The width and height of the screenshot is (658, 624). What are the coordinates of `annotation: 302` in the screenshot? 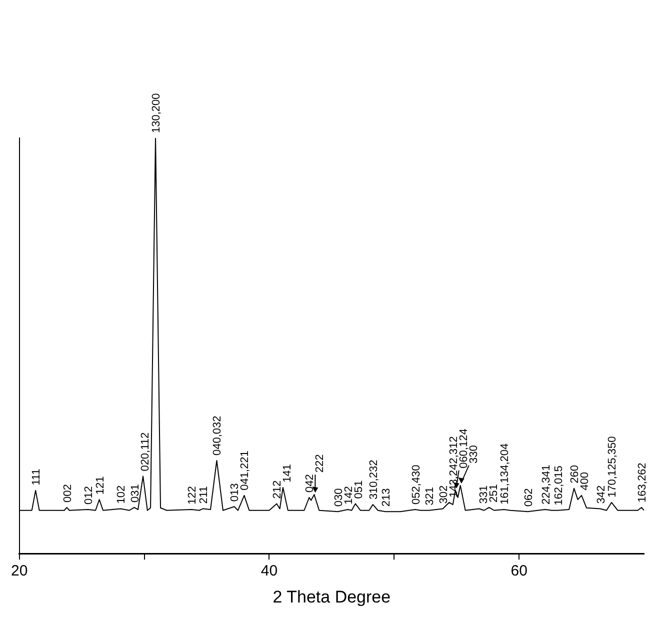 It's located at (444, 494).